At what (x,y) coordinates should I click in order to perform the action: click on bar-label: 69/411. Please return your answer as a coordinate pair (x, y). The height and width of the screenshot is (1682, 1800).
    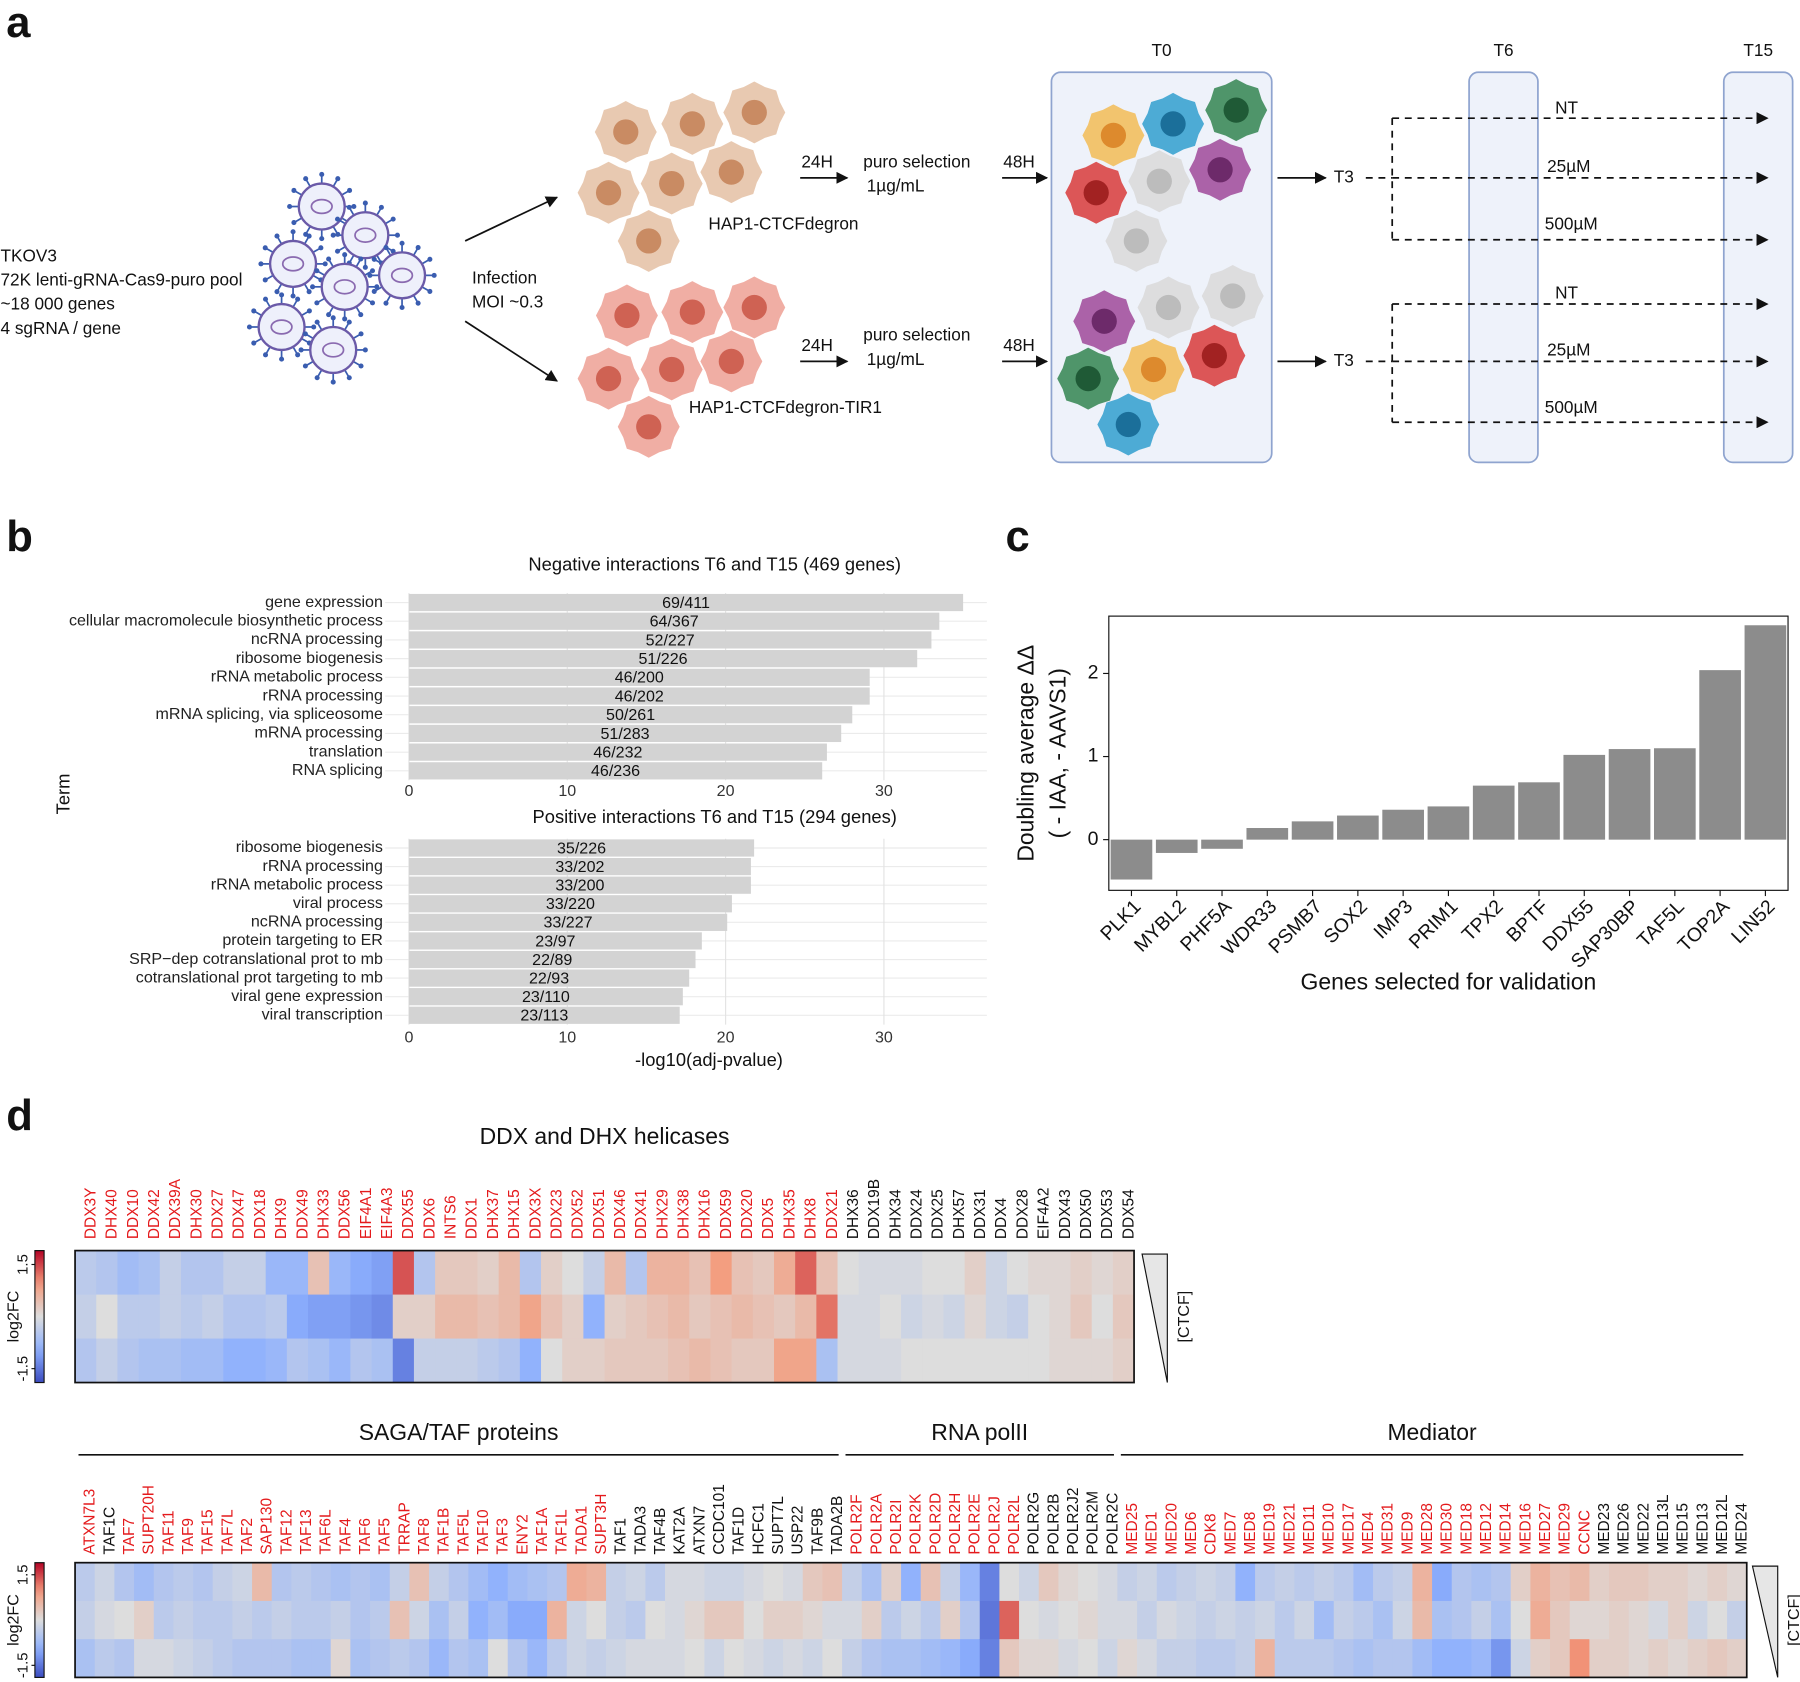
    Looking at the image, I should click on (686, 603).